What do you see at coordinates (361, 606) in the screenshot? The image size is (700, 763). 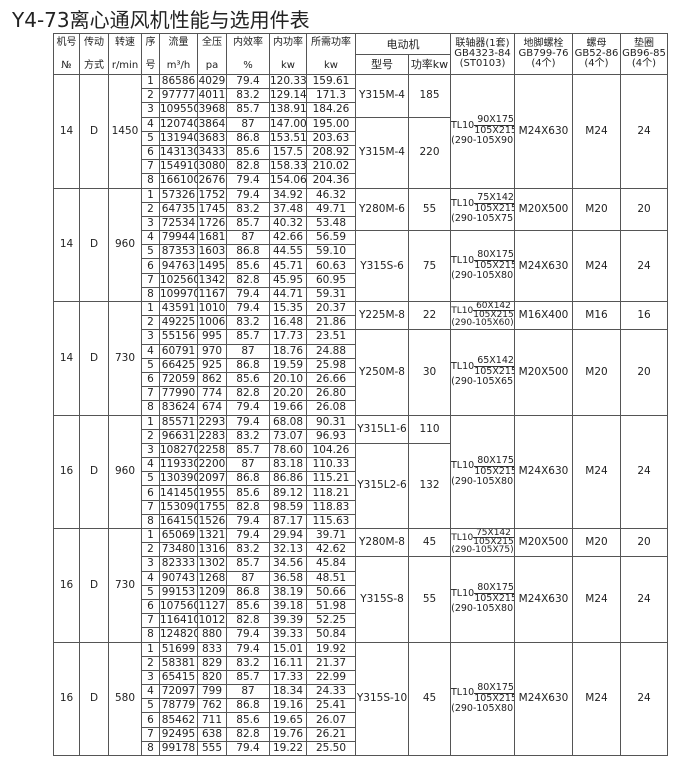 I see `table-row: 6 107560 1127 85.6 39.18 51.98` at bounding box center [361, 606].